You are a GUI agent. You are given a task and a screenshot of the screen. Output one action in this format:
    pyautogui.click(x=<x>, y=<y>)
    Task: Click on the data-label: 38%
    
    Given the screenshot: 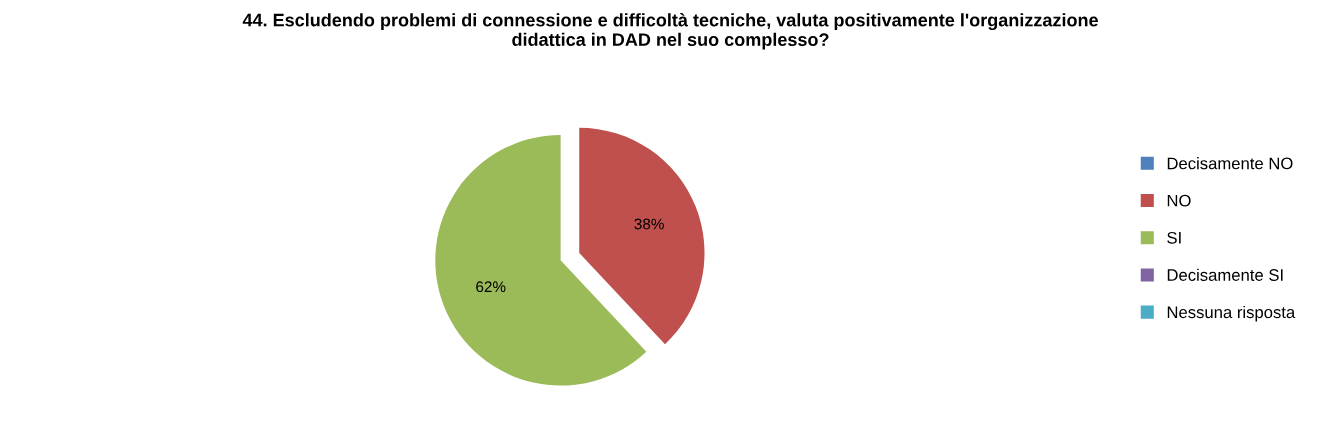 What is the action you would take?
    pyautogui.click(x=649, y=224)
    